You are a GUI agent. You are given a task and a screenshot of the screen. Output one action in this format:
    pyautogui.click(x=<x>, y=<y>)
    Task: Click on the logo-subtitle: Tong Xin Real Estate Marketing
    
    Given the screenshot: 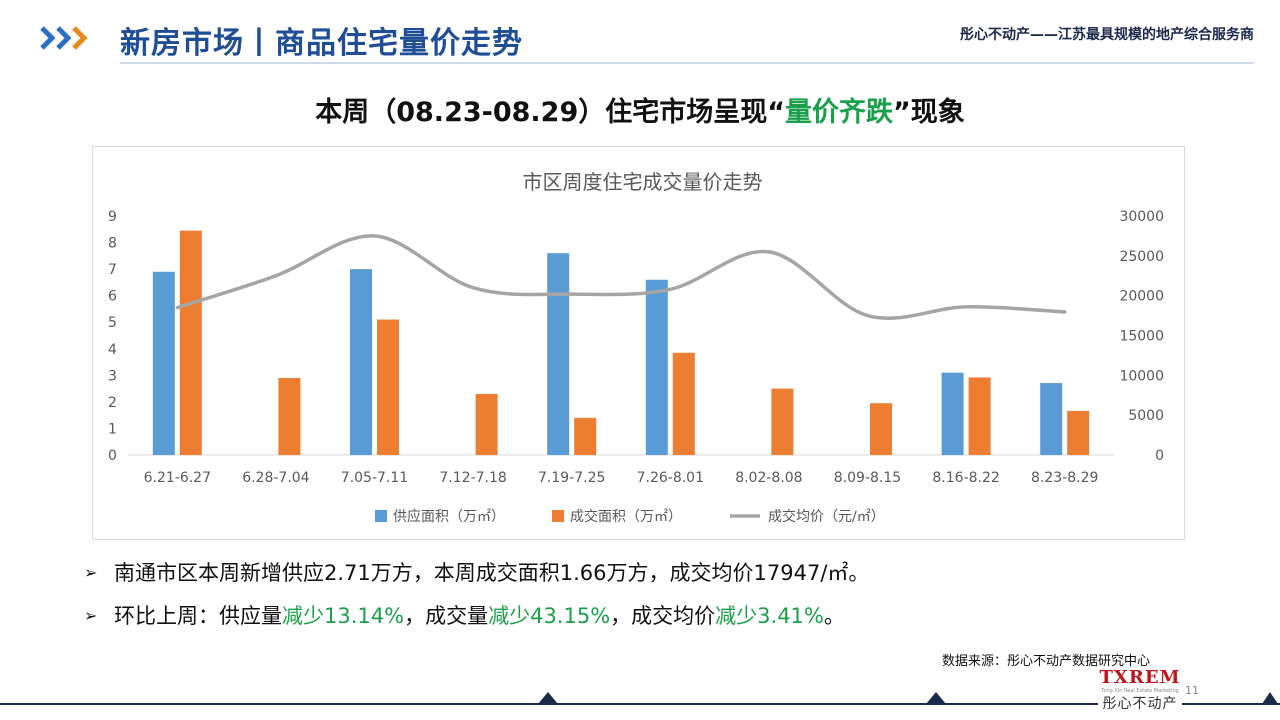 What is the action you would take?
    pyautogui.click(x=1140, y=691)
    